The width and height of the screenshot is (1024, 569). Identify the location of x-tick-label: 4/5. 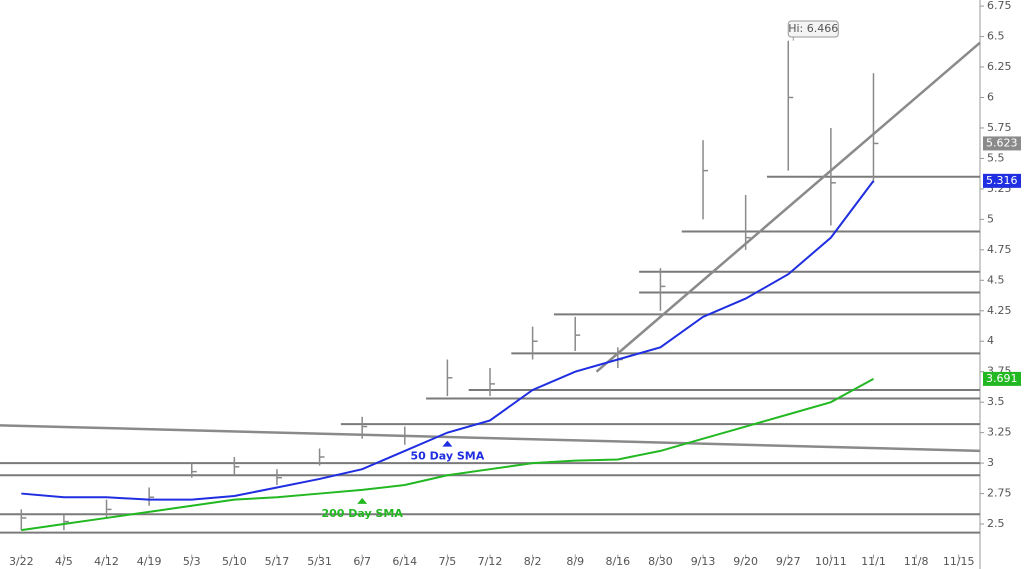
(64, 561).